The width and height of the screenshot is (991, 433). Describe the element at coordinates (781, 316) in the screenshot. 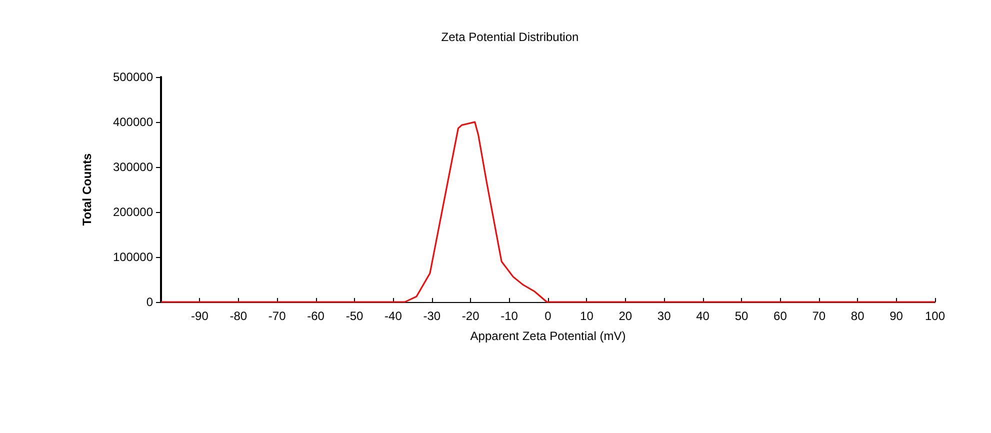

I see `x-tick-label: 60` at that location.